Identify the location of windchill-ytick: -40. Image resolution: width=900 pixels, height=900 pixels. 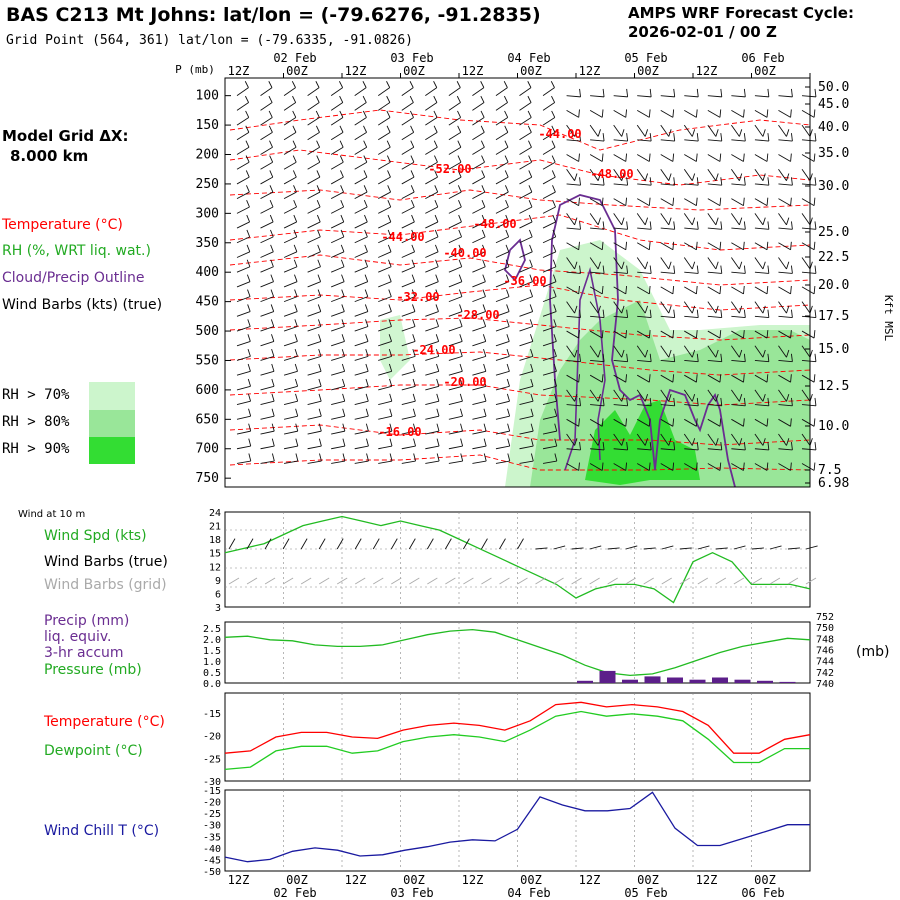
(212, 849).